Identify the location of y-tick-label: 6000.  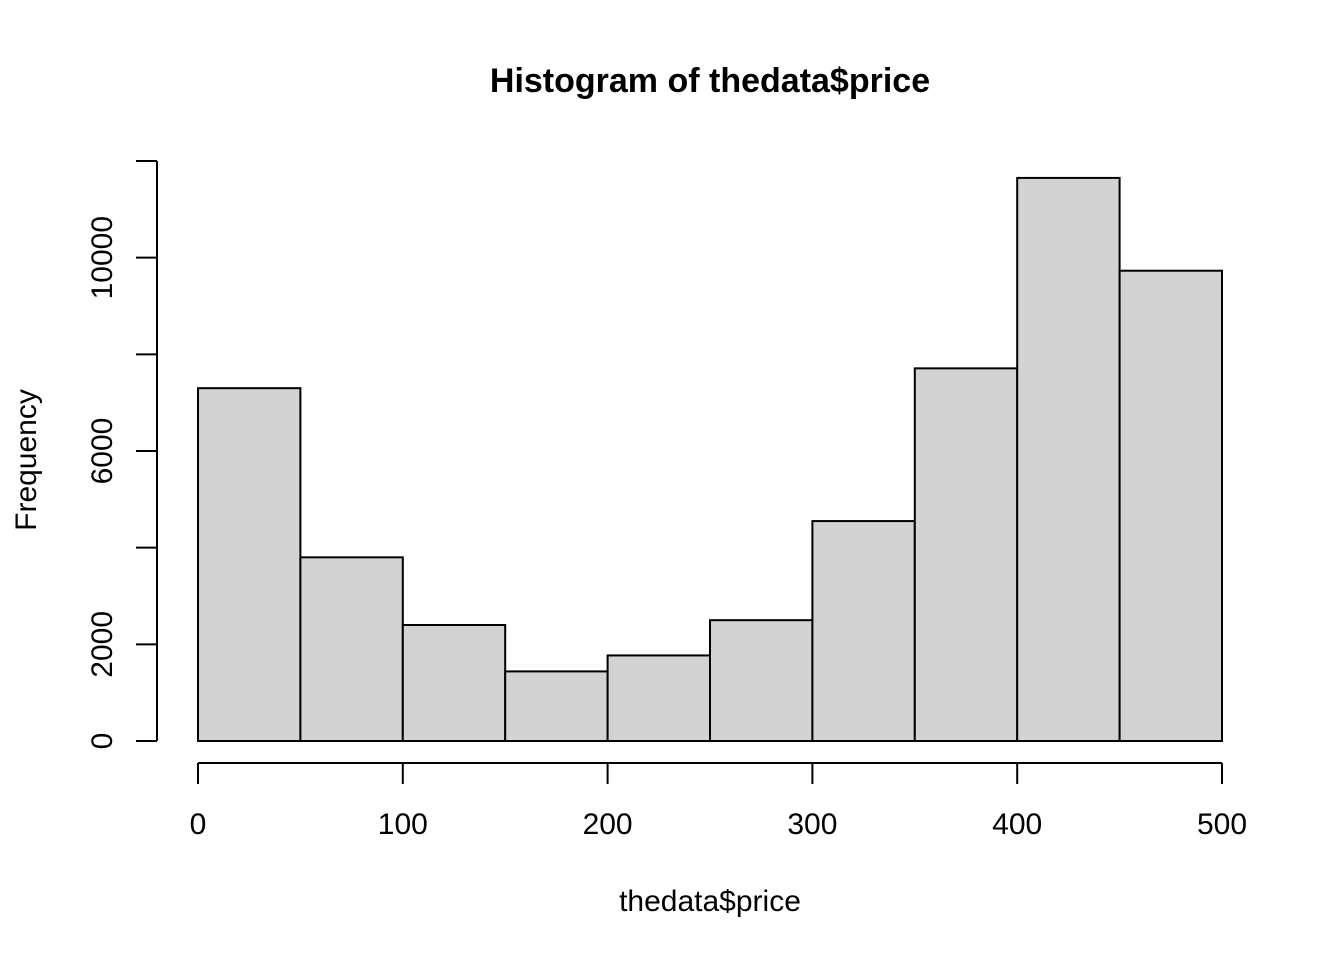
(102, 451).